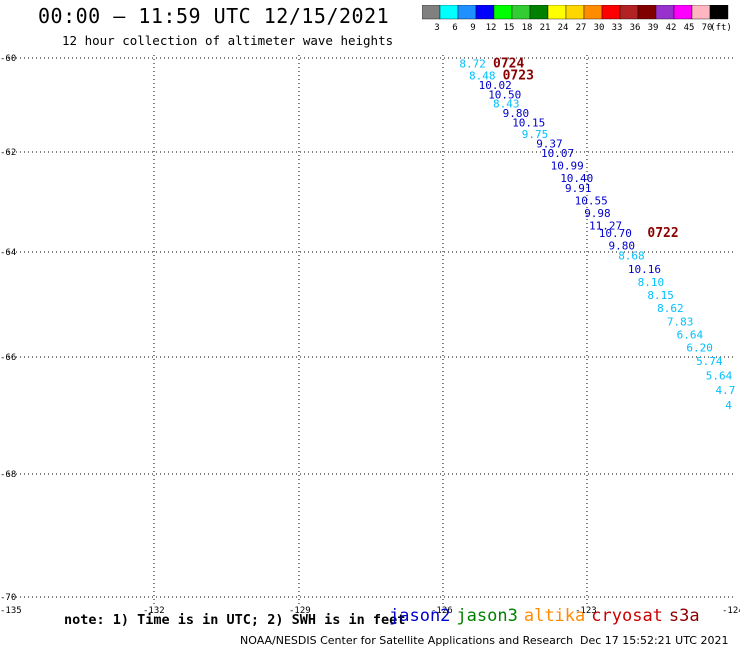 This screenshot has width=740, height=650. I want to click on swh-value-label: 10.02, so click(495, 85).